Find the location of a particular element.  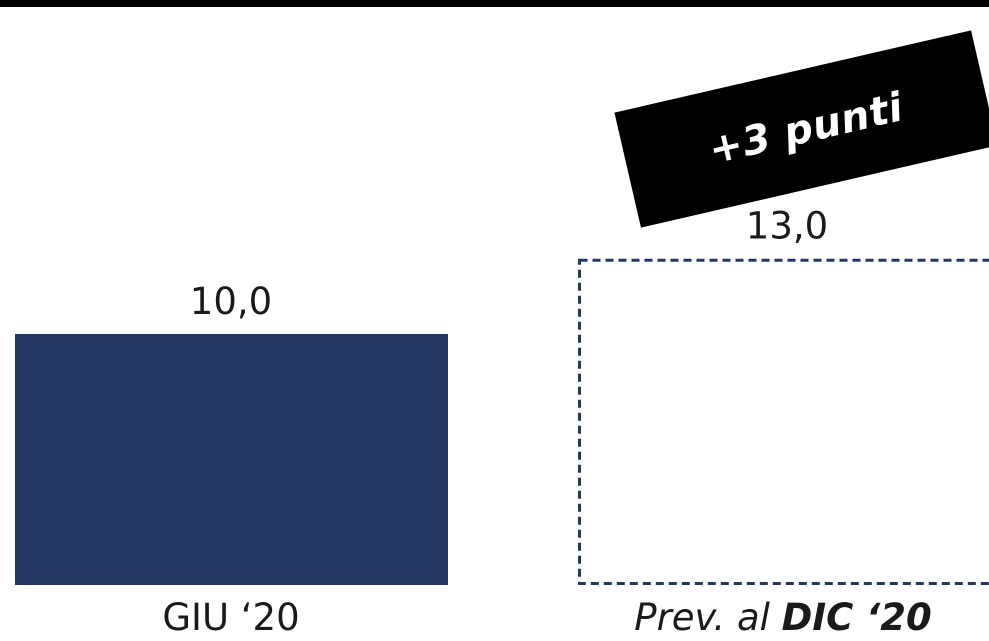

value-labels-layer: 10,0 13,0 is located at coordinates (509, 264).